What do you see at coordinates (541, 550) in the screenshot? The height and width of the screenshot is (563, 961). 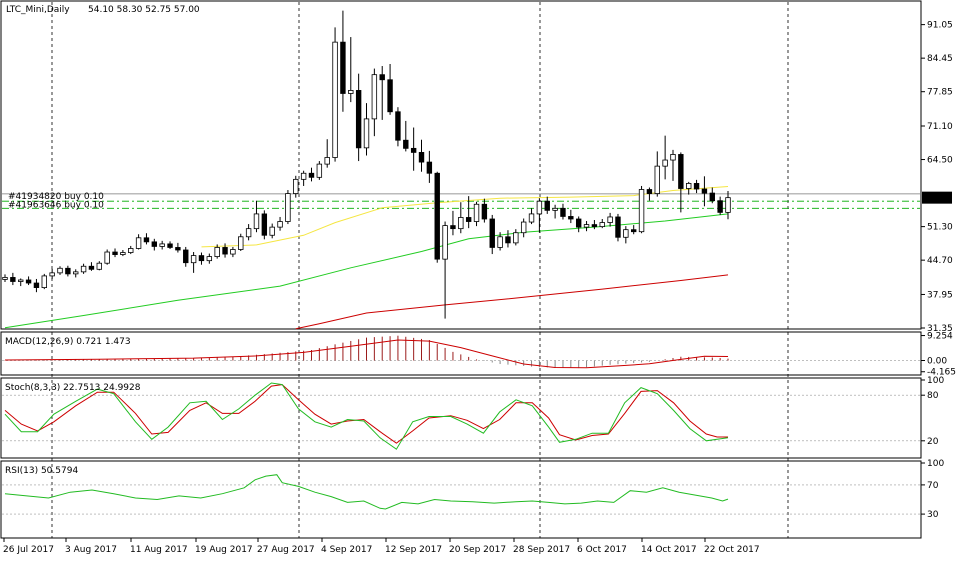 I see `time-tick-label: 28 Sep 2017` at bounding box center [541, 550].